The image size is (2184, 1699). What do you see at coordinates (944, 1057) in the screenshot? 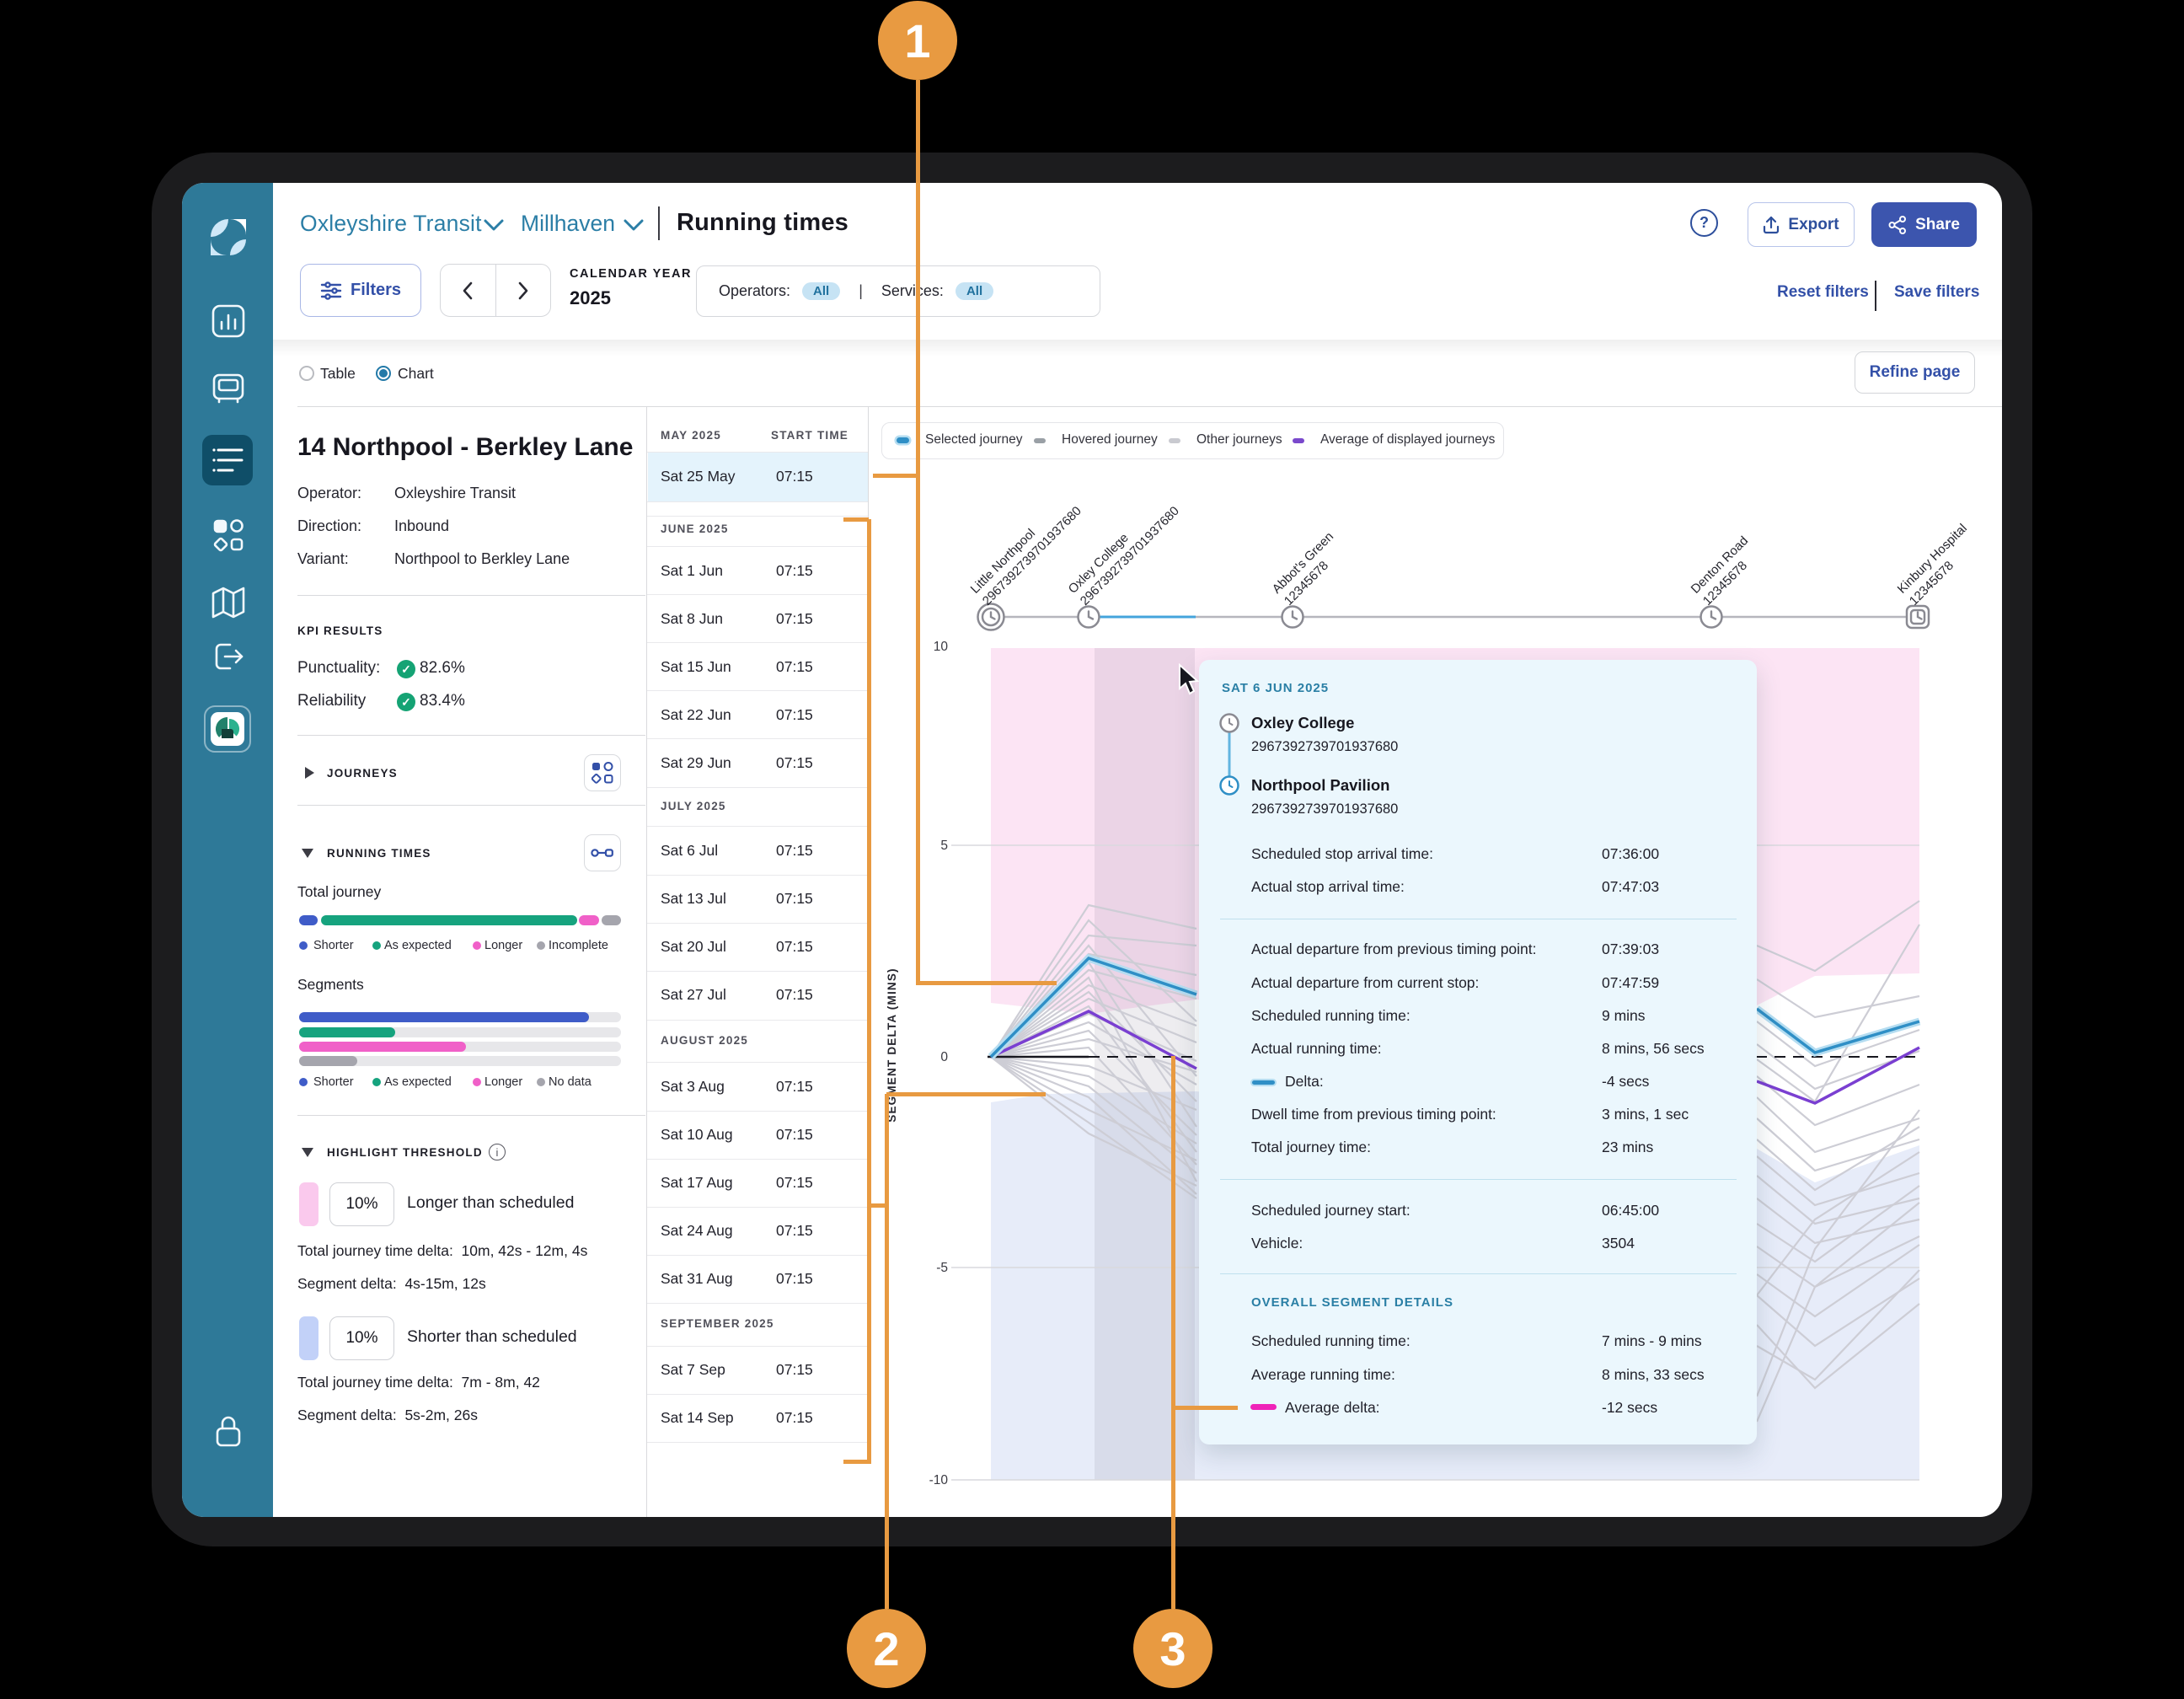
I see `svg-text: 0` at bounding box center [944, 1057].